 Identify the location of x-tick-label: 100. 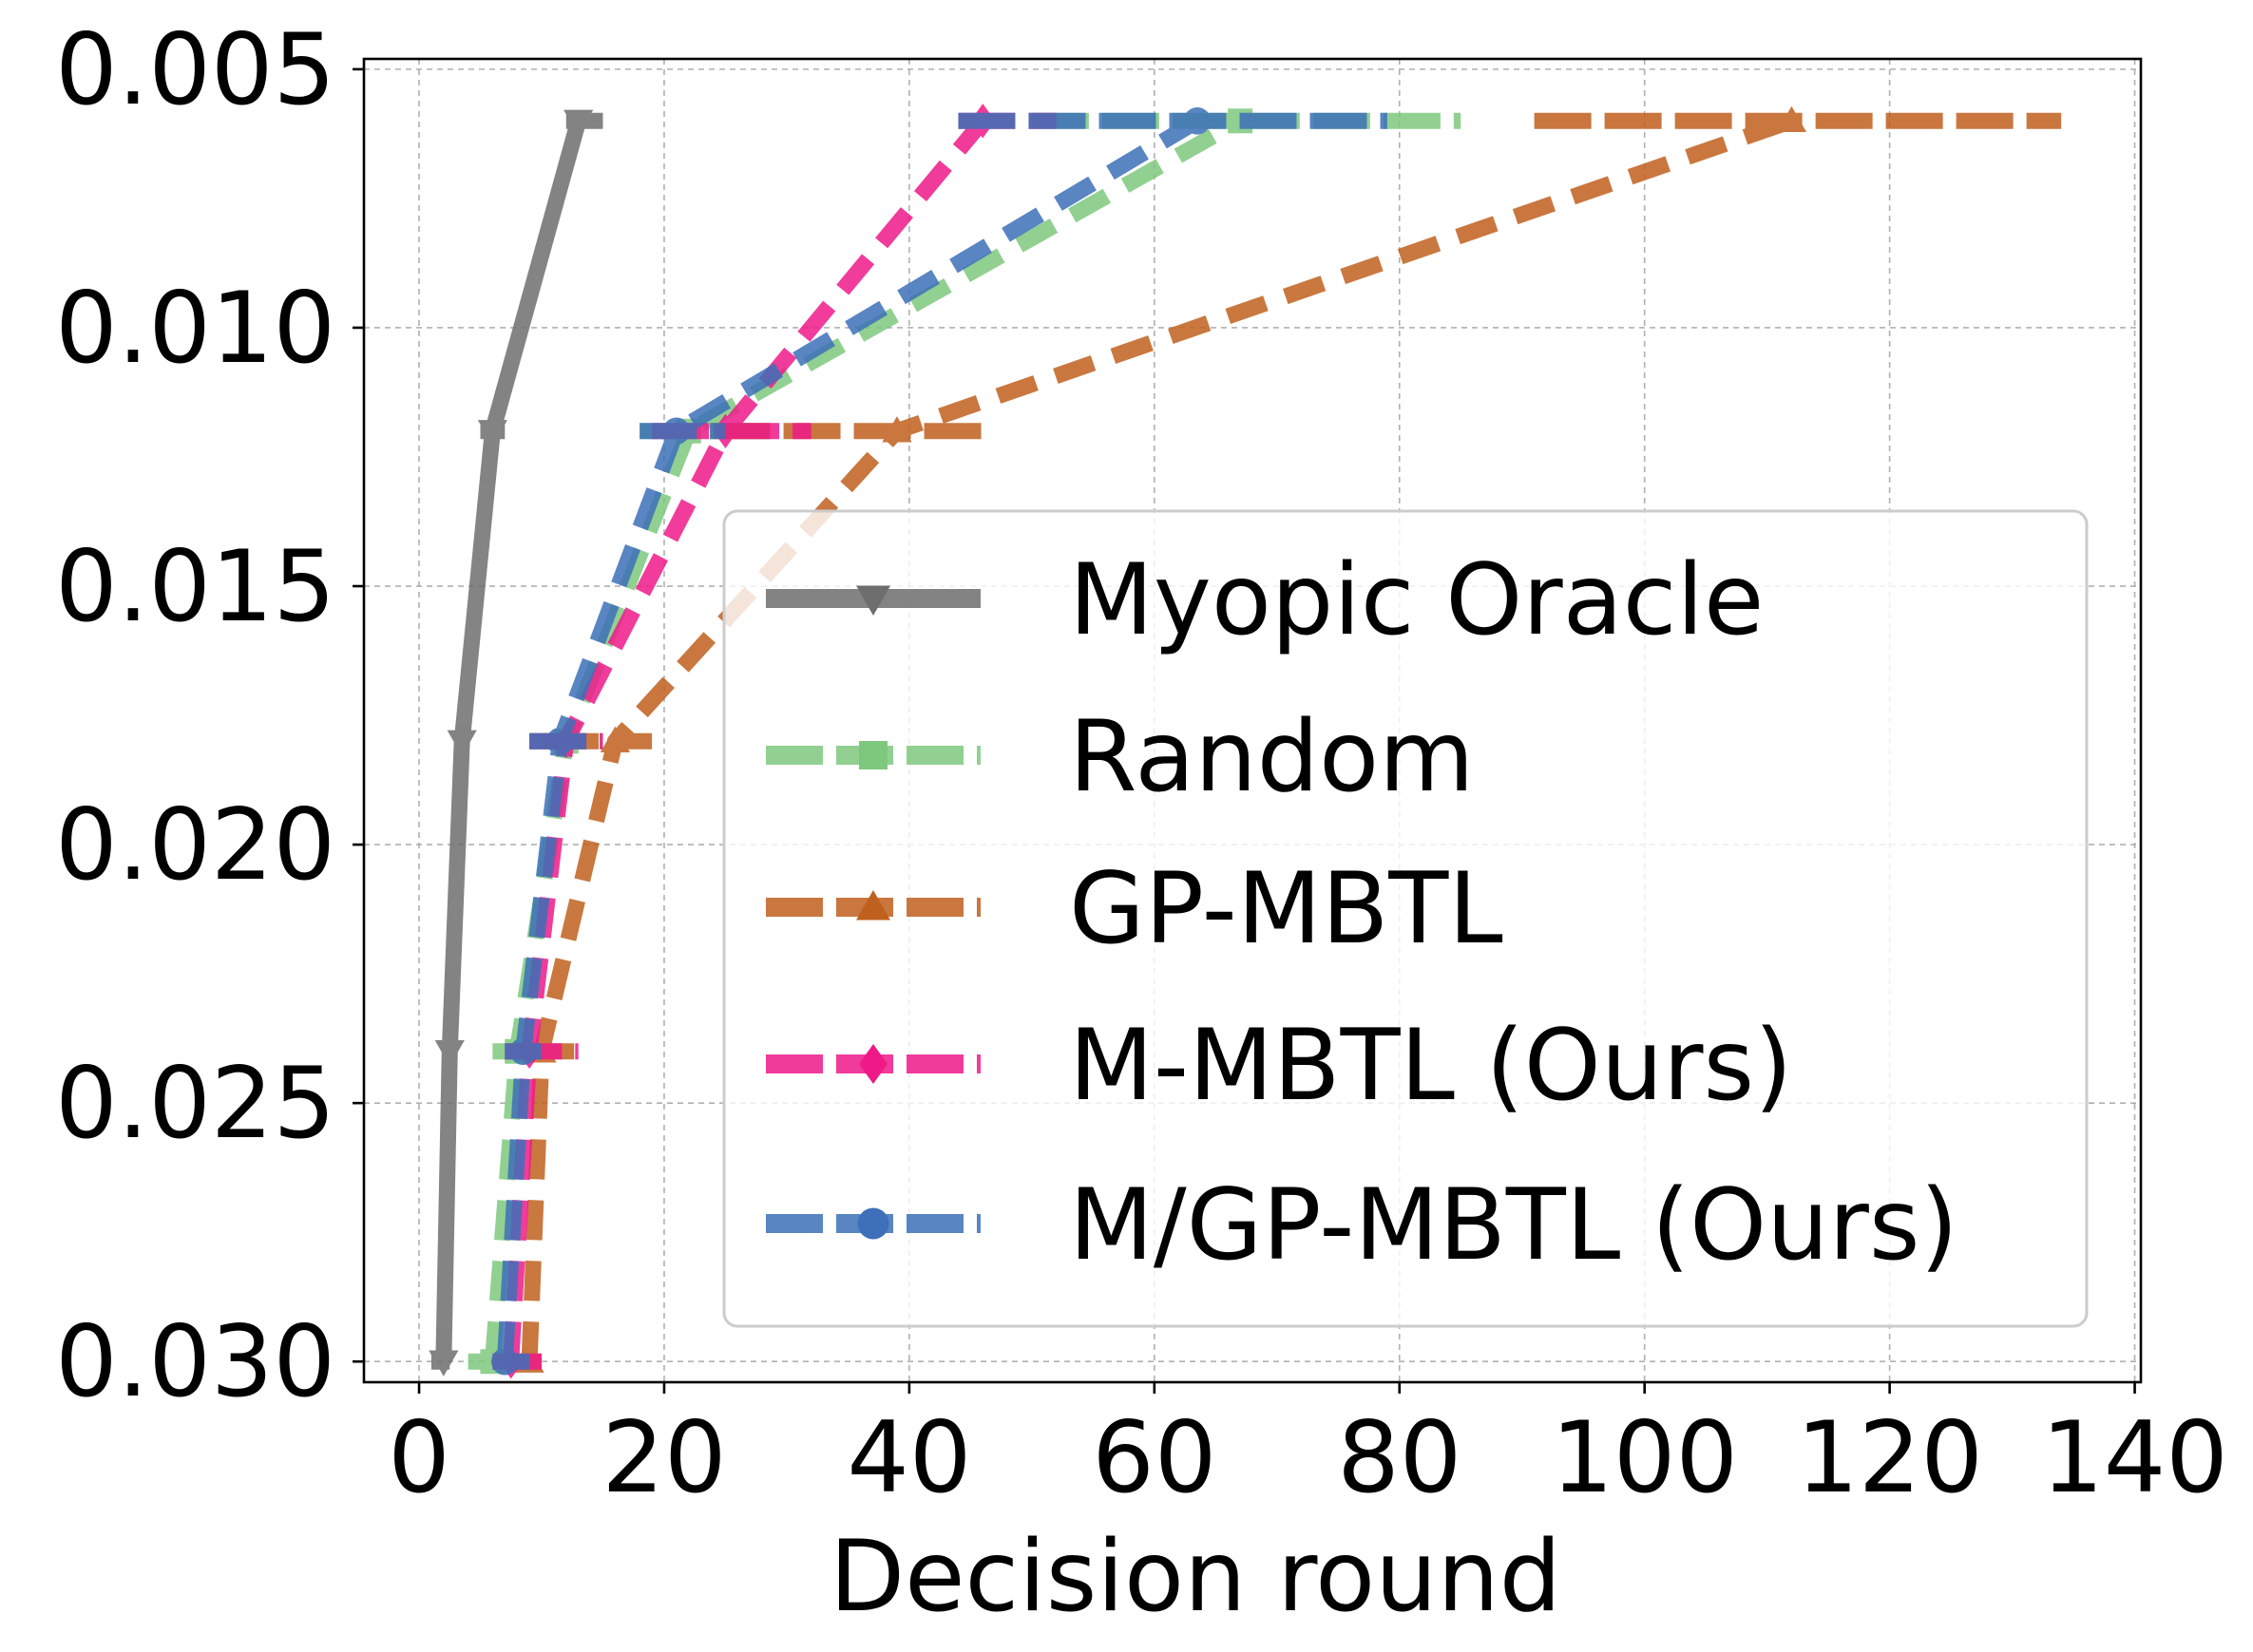
(1644, 1458).